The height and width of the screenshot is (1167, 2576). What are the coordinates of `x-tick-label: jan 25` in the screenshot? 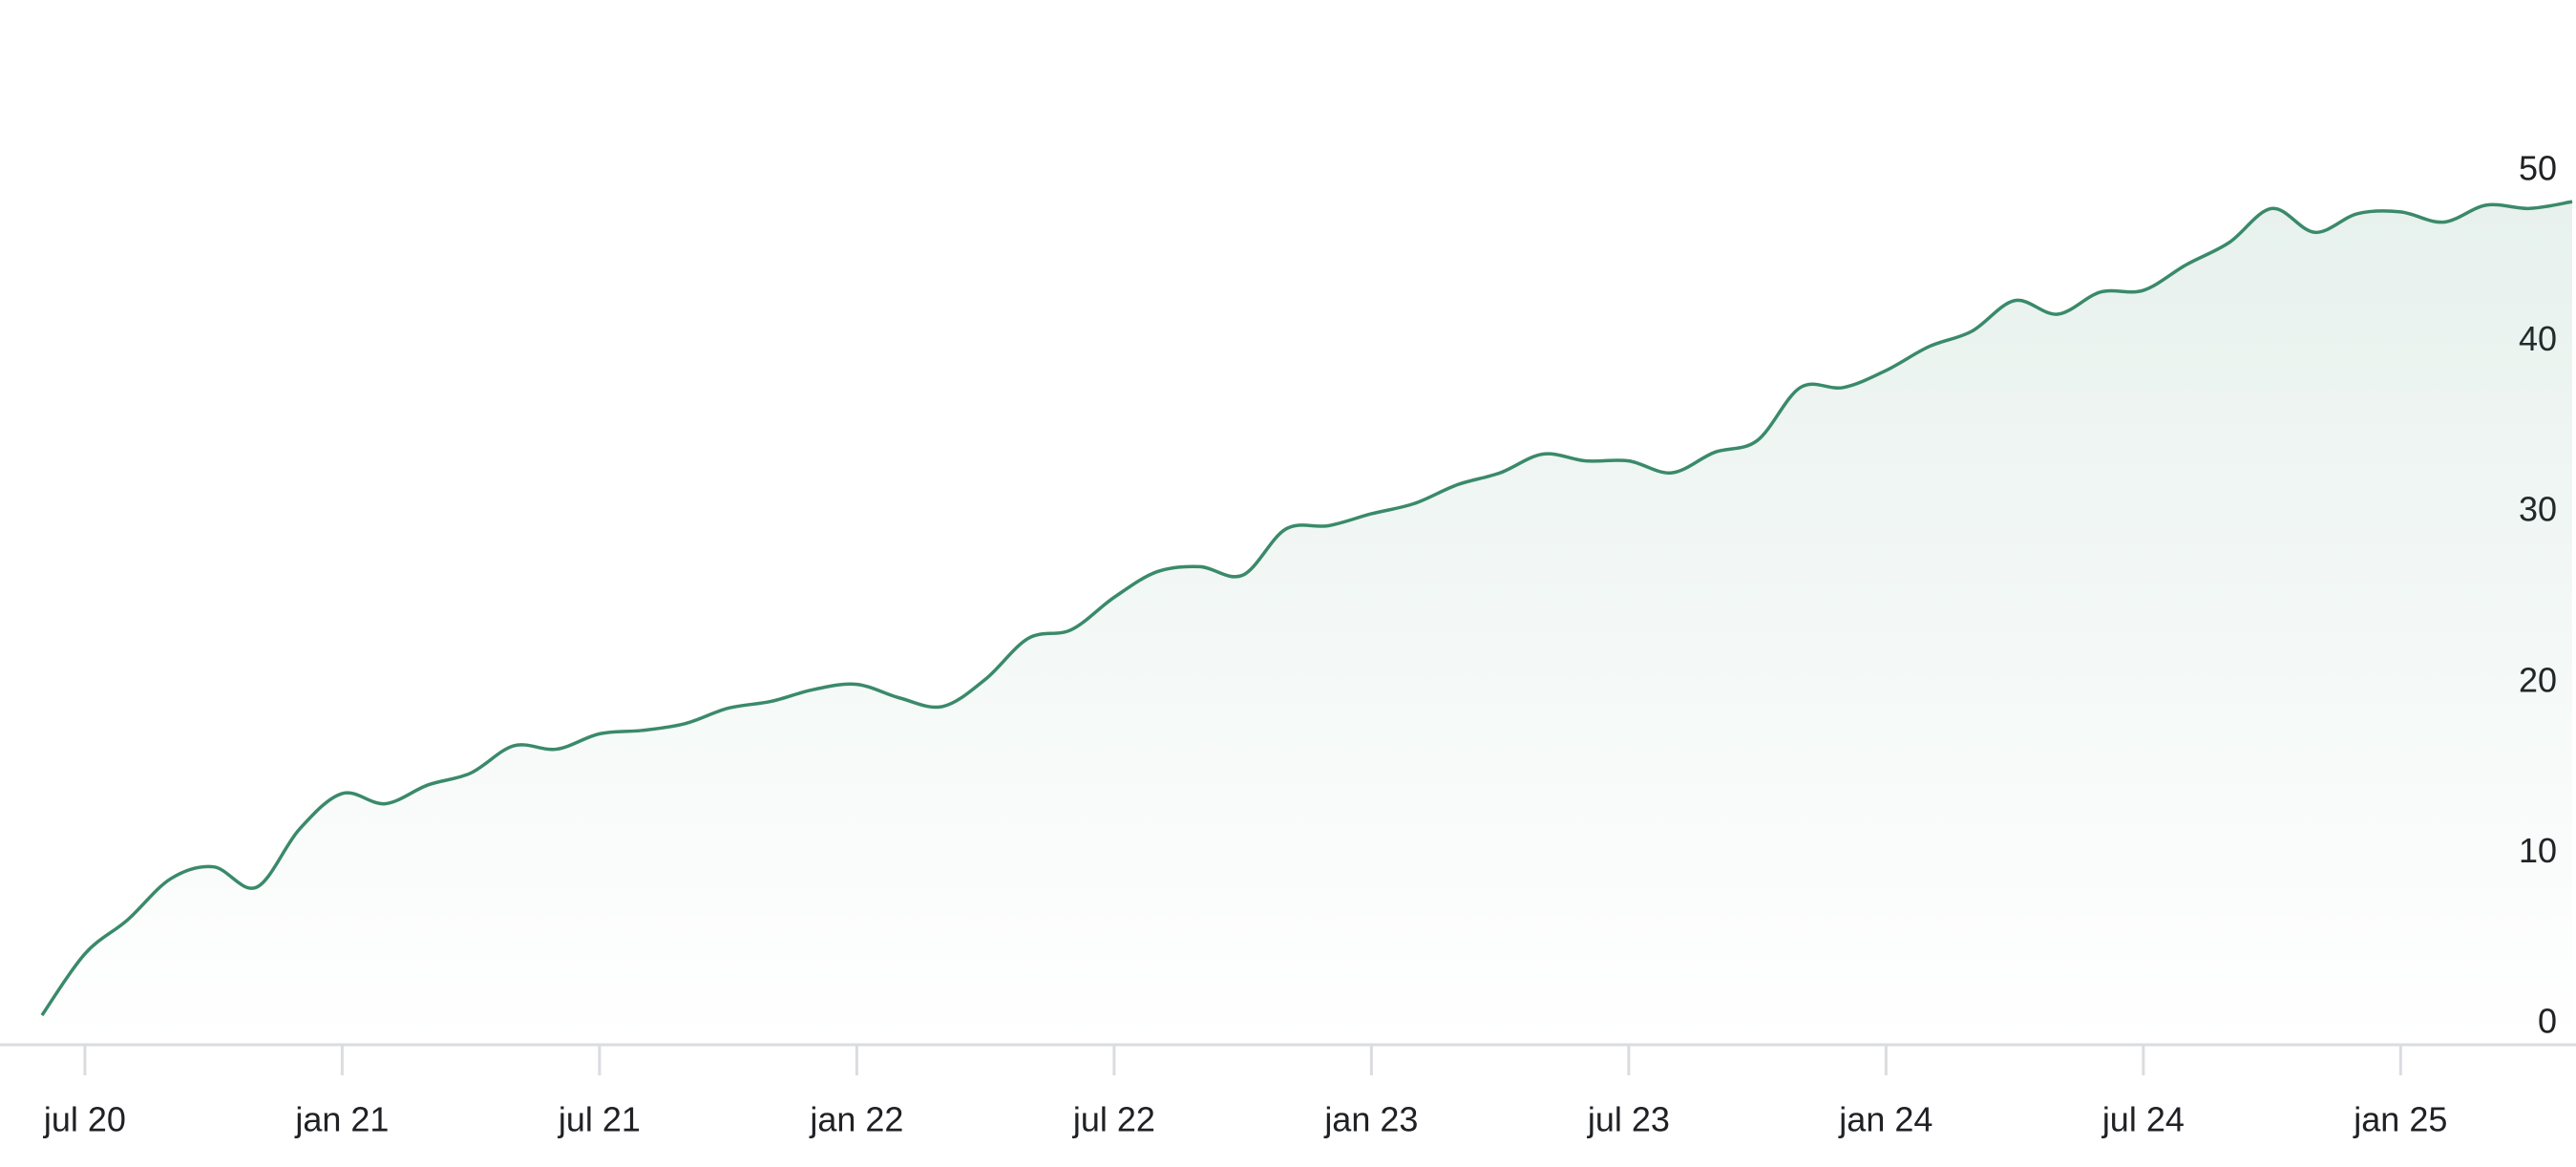 It's located at (2400, 1119).